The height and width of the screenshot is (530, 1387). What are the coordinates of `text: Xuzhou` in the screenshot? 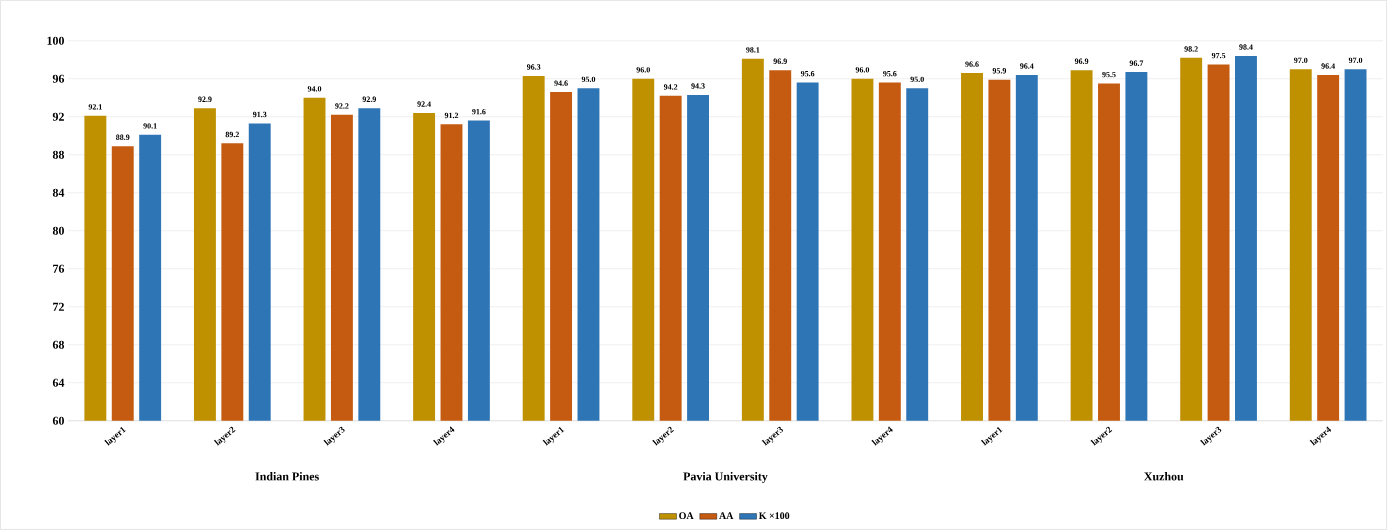 It's located at (1164, 476).